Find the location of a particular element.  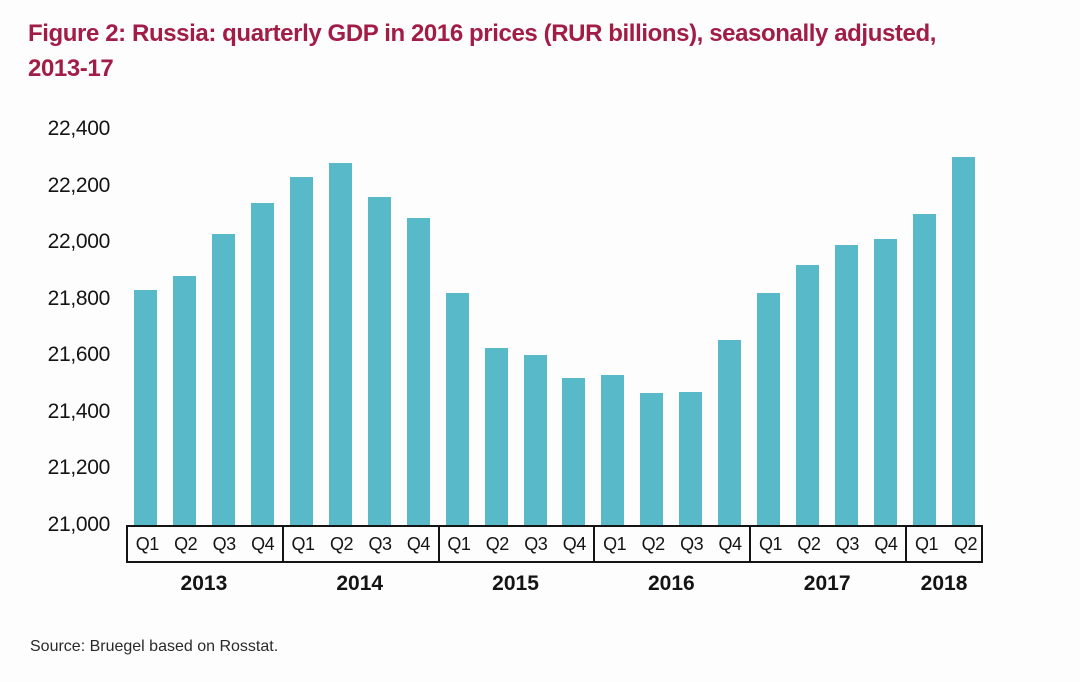

bar-2017-Q4 is located at coordinates (886, 382).